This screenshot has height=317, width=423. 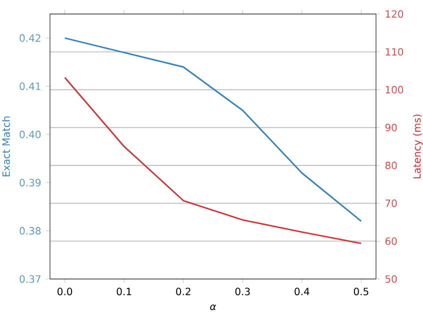 What do you see at coordinates (395, 52) in the screenshot?
I see `y2-tick-label: 110` at bounding box center [395, 52].